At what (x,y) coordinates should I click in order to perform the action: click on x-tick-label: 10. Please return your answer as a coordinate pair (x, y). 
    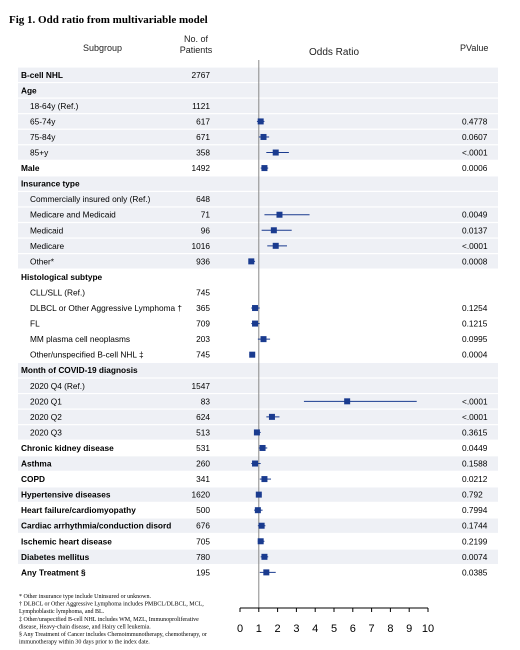
    Looking at the image, I should click on (428, 629).